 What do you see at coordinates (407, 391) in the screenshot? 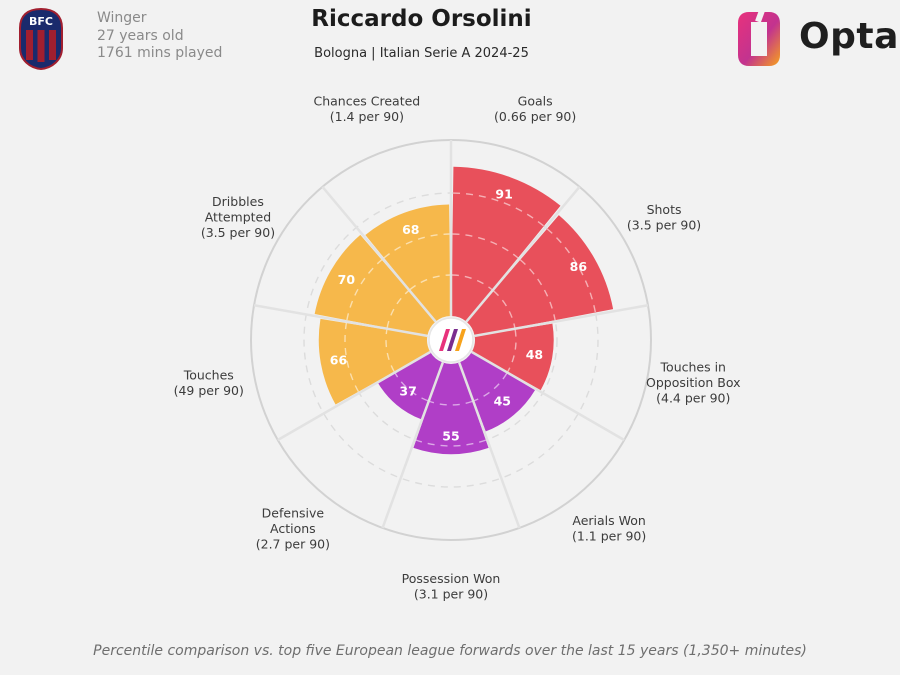
I see `radar-value-label: 37` at bounding box center [407, 391].